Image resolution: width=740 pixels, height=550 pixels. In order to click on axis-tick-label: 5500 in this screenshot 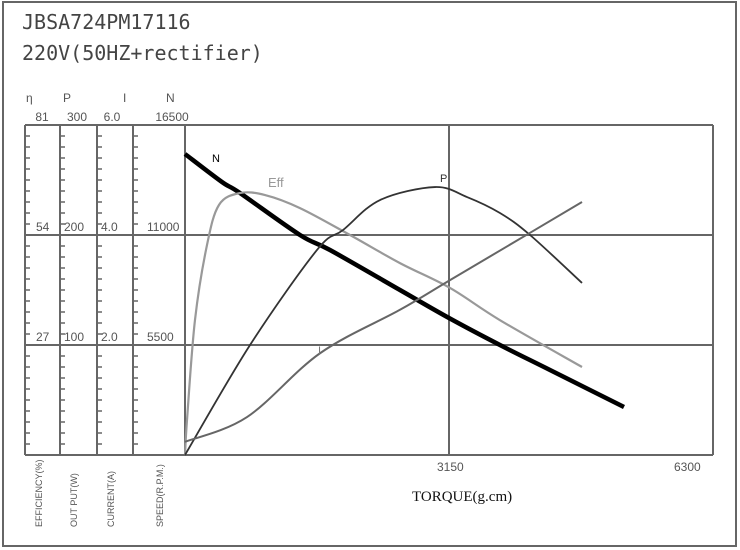, I will do `click(160, 337)`.